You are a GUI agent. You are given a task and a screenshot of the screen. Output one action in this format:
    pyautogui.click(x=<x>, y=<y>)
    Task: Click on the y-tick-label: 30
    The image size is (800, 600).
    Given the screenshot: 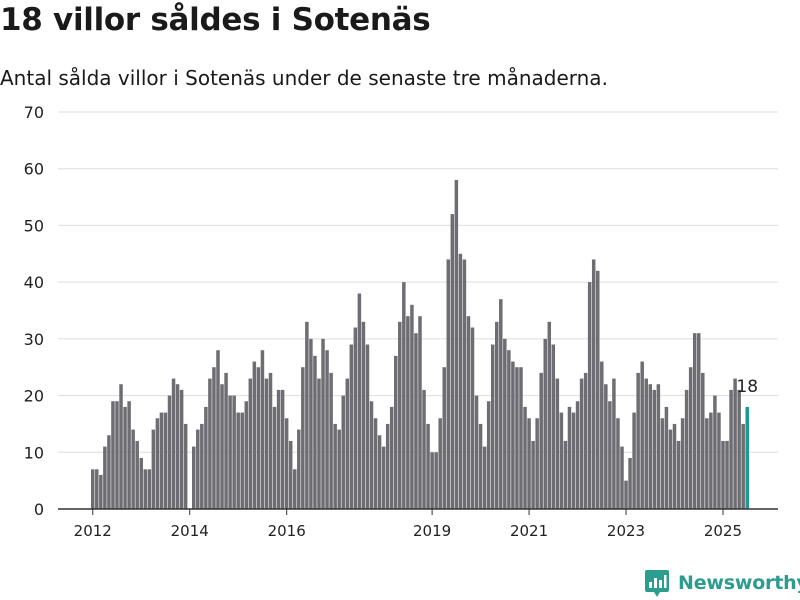 What is the action you would take?
    pyautogui.click(x=34, y=339)
    